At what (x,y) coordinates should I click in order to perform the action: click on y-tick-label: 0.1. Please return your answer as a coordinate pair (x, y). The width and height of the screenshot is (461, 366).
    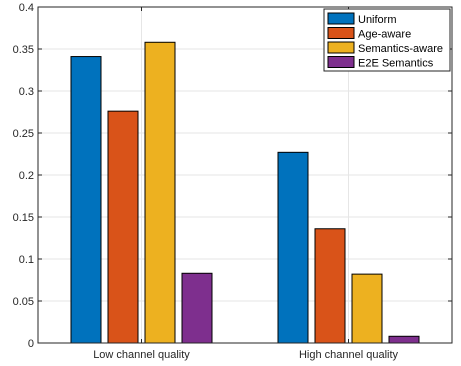
    Looking at the image, I should click on (26, 260).